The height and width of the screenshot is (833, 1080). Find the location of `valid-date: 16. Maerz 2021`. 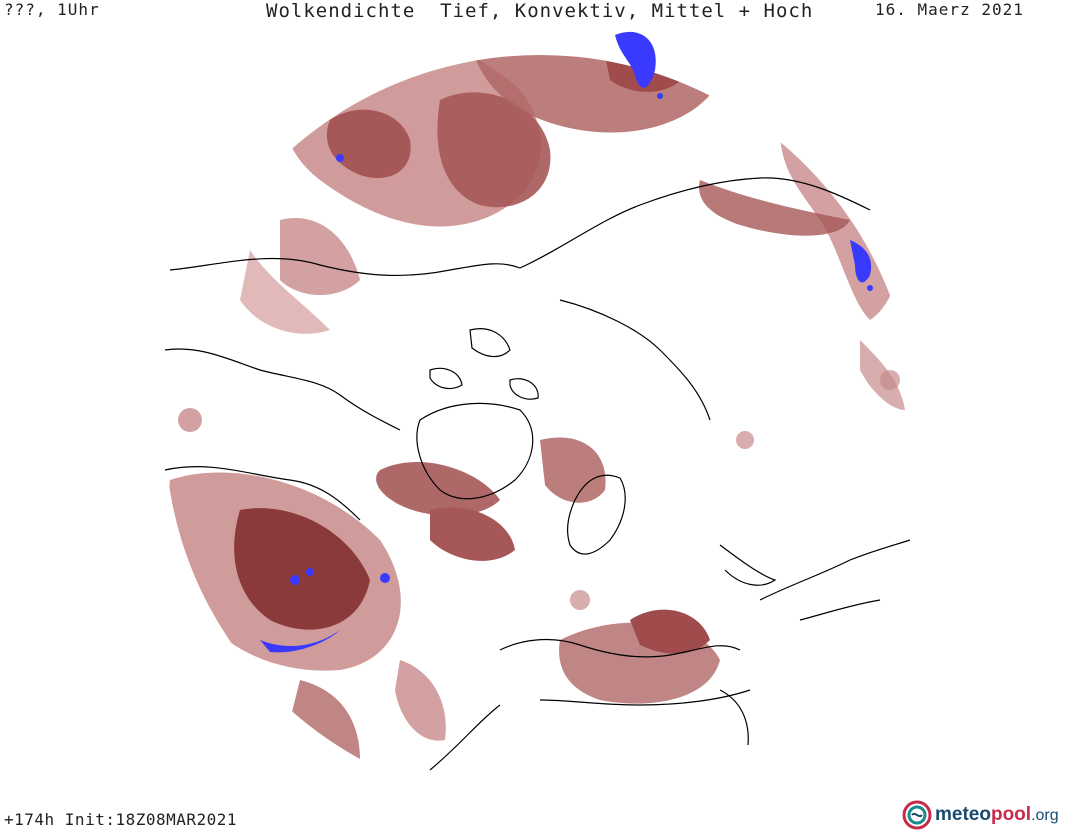

valid-date: 16. Maerz 2021 is located at coordinates (949, 9).